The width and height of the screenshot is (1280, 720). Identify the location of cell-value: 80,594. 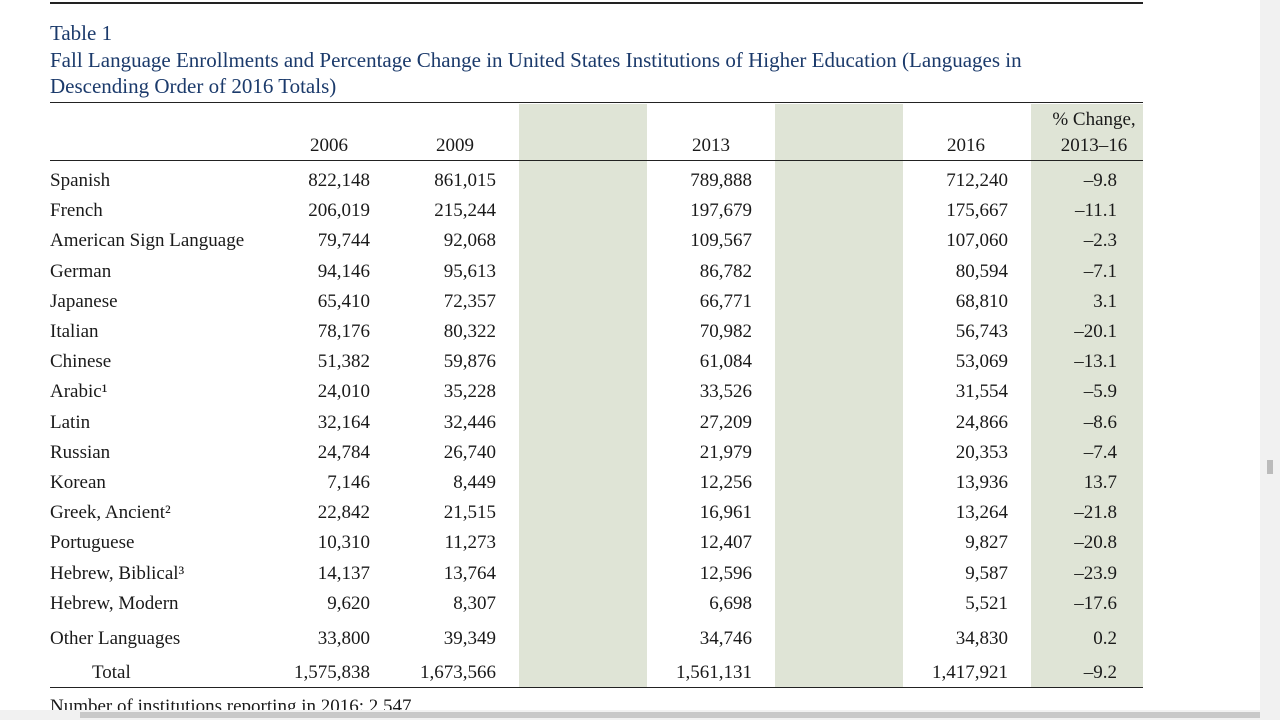
(981, 271).